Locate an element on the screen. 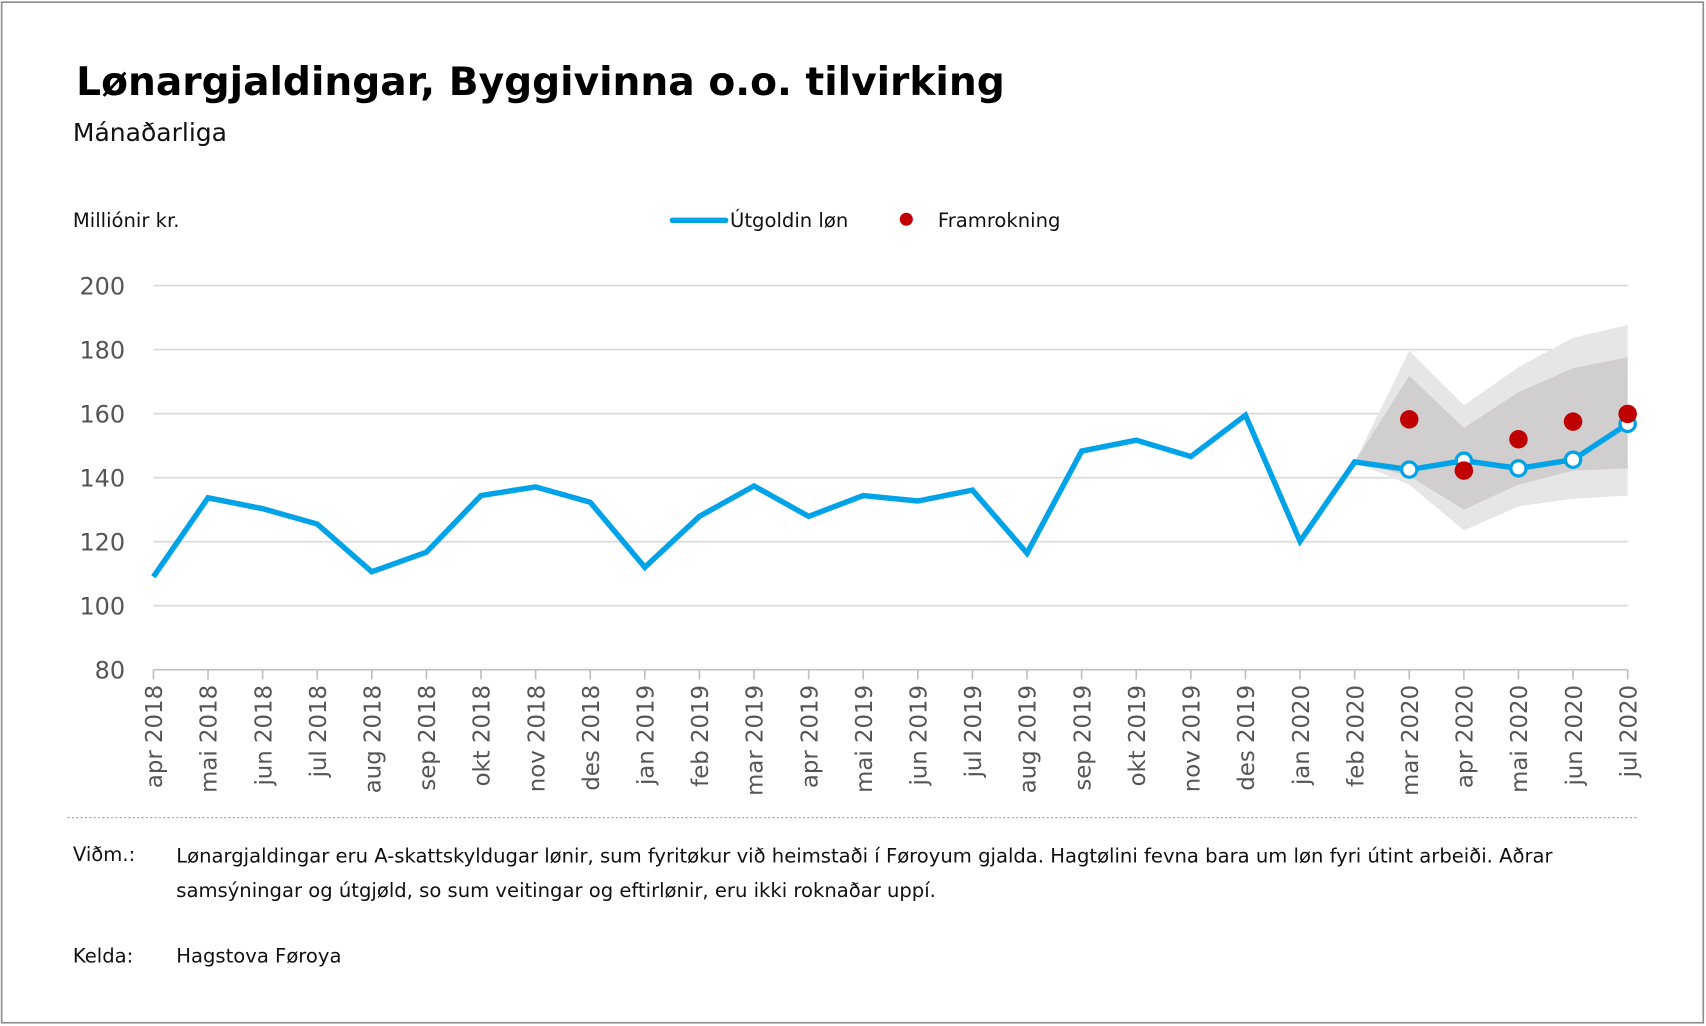 The image size is (1706, 1026). x-tick-label: des 2018 is located at coordinates (592, 738).